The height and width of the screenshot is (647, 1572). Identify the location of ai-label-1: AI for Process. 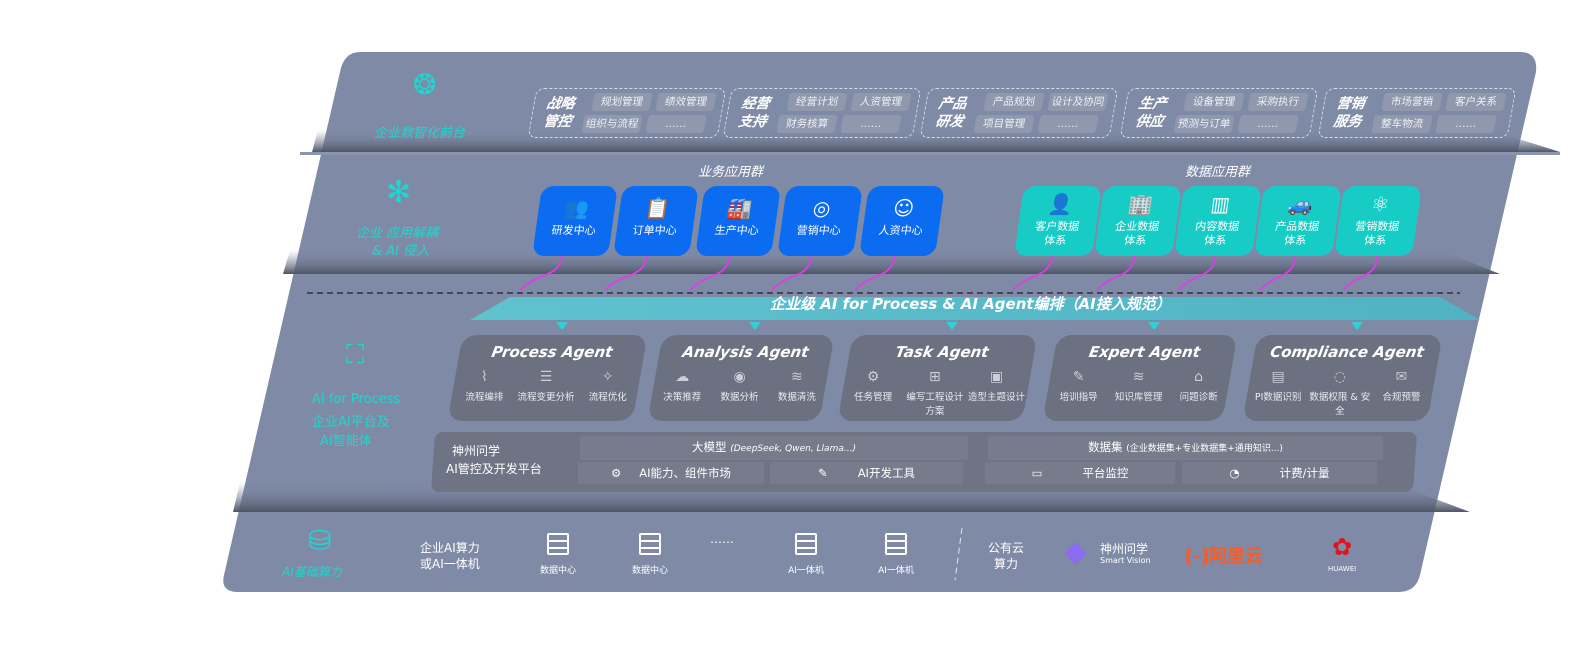
(356, 399).